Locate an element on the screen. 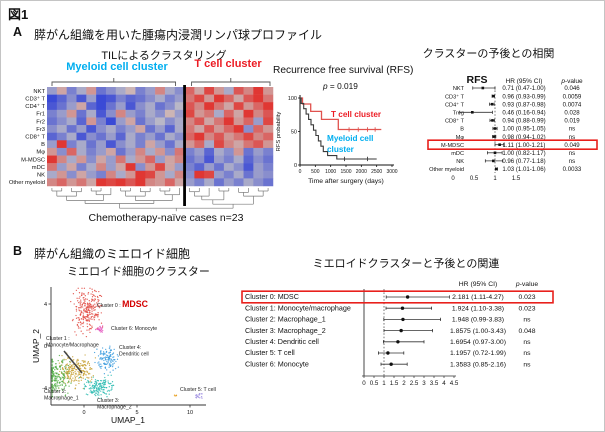 This screenshot has height=432, width=605. panel-b-label: B is located at coordinates (18, 251).